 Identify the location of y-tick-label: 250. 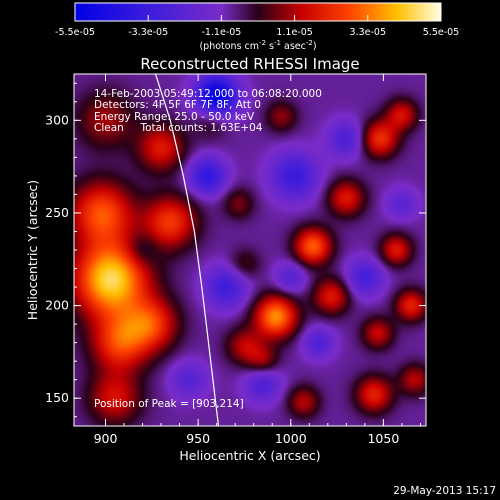
(57, 212).